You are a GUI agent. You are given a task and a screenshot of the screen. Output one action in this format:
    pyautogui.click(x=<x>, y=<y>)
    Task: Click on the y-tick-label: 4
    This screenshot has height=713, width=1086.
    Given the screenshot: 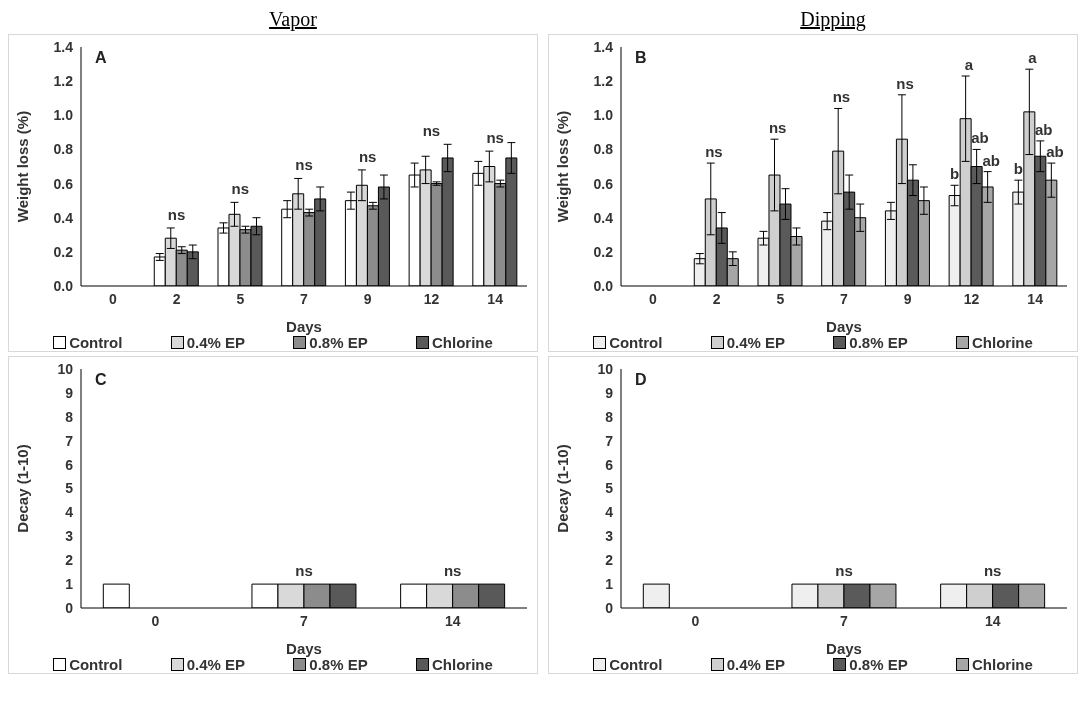 What is the action you would take?
    pyautogui.click(x=609, y=512)
    